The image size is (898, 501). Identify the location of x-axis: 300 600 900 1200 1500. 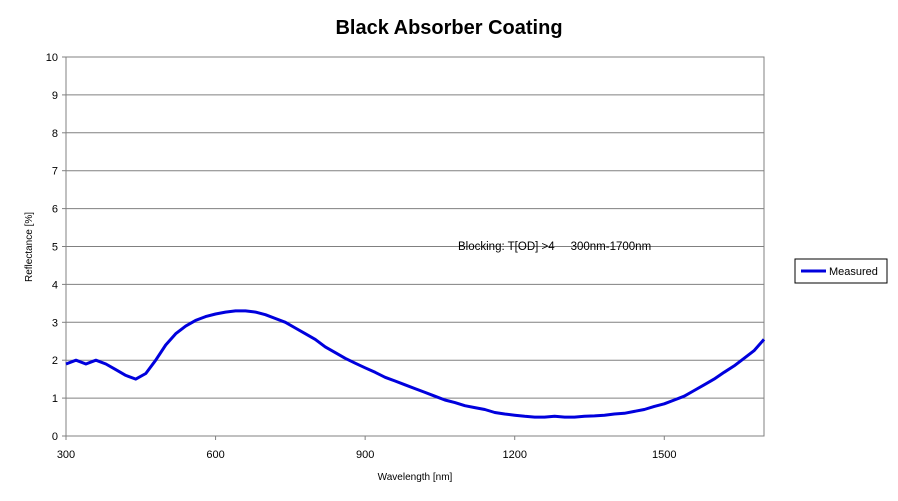
(367, 448).